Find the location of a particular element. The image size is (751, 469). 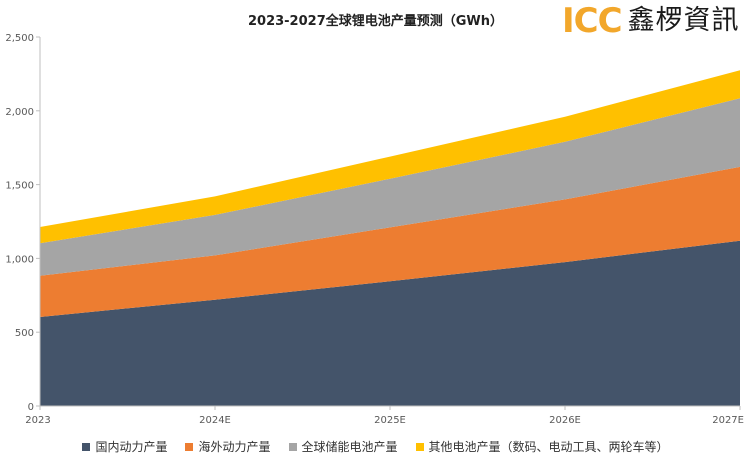

legend-item-4: 其他电池产量（数码、电动工具、两轮车等） is located at coordinates (542, 446).